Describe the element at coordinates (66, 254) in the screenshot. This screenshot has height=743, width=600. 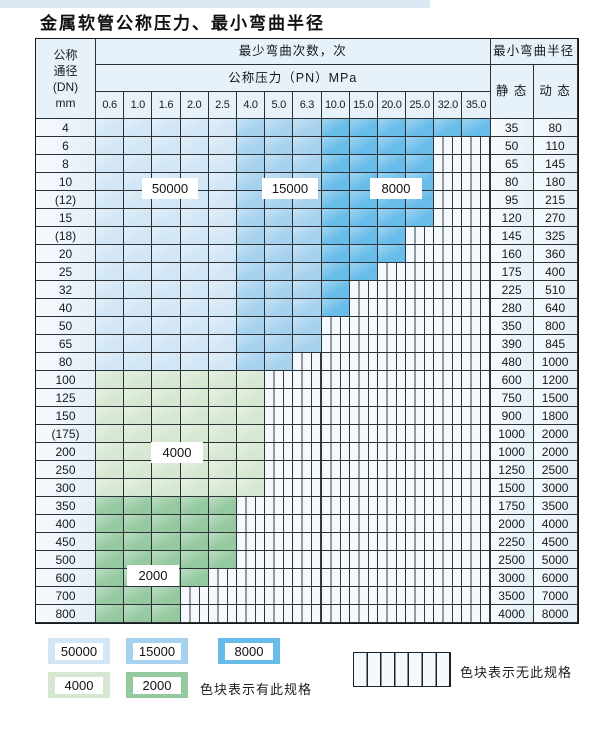
I see `dn-cell: 20` at that location.